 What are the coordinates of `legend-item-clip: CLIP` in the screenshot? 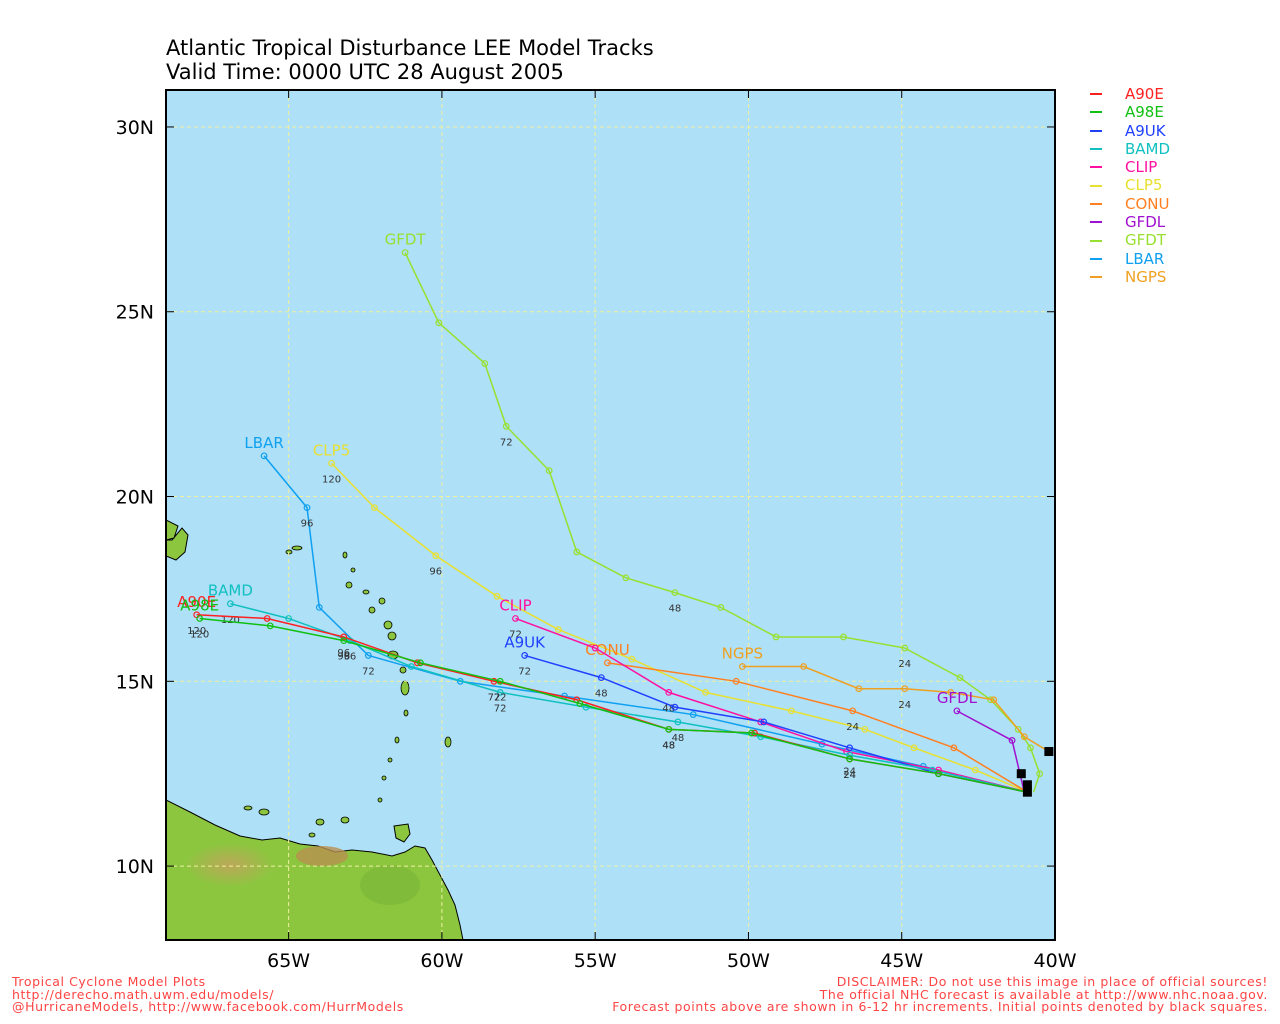 It's located at (1130, 167).